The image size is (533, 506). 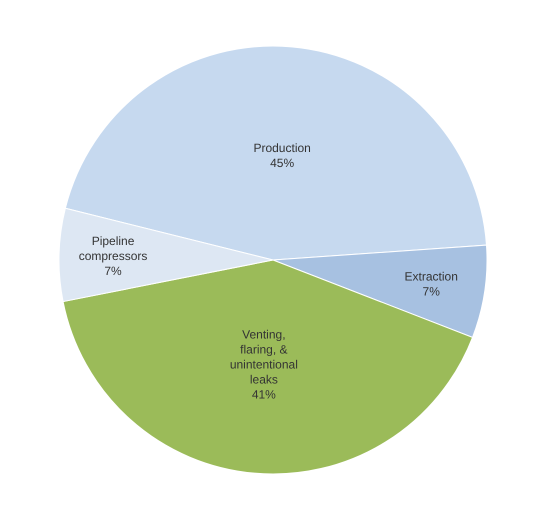 I want to click on data-label: 45%, so click(x=282, y=163).